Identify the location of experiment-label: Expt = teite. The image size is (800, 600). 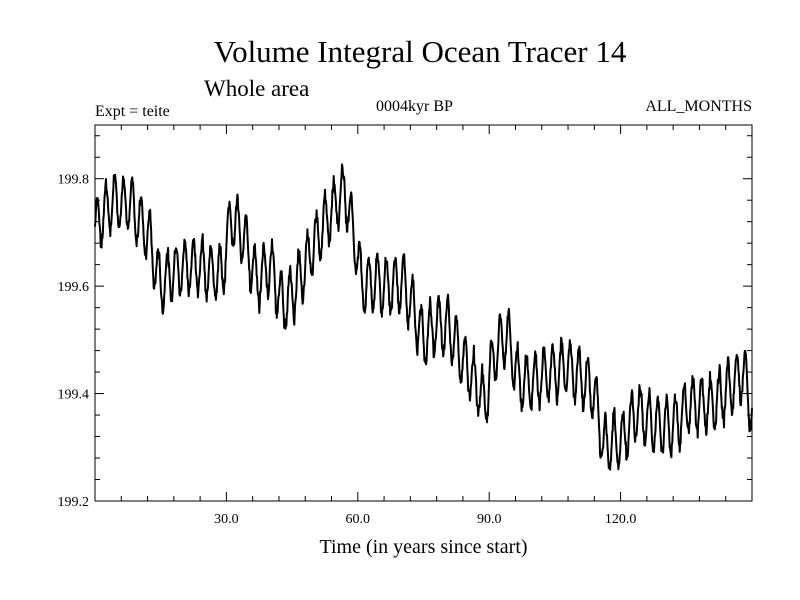
(132, 111).